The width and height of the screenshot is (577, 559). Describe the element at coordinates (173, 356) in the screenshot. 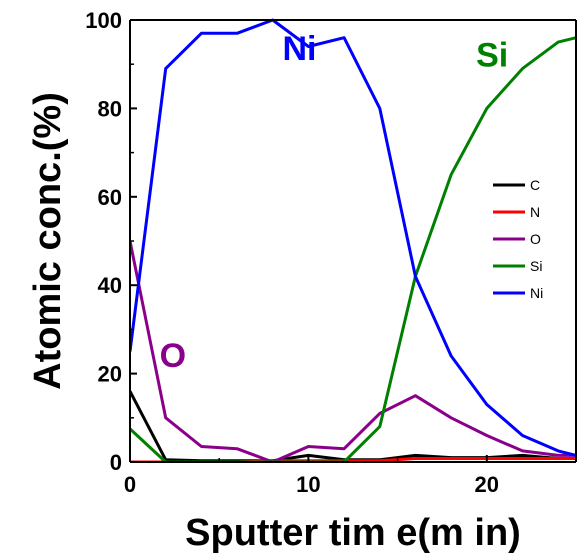

I see `annotation-o: O` at that location.